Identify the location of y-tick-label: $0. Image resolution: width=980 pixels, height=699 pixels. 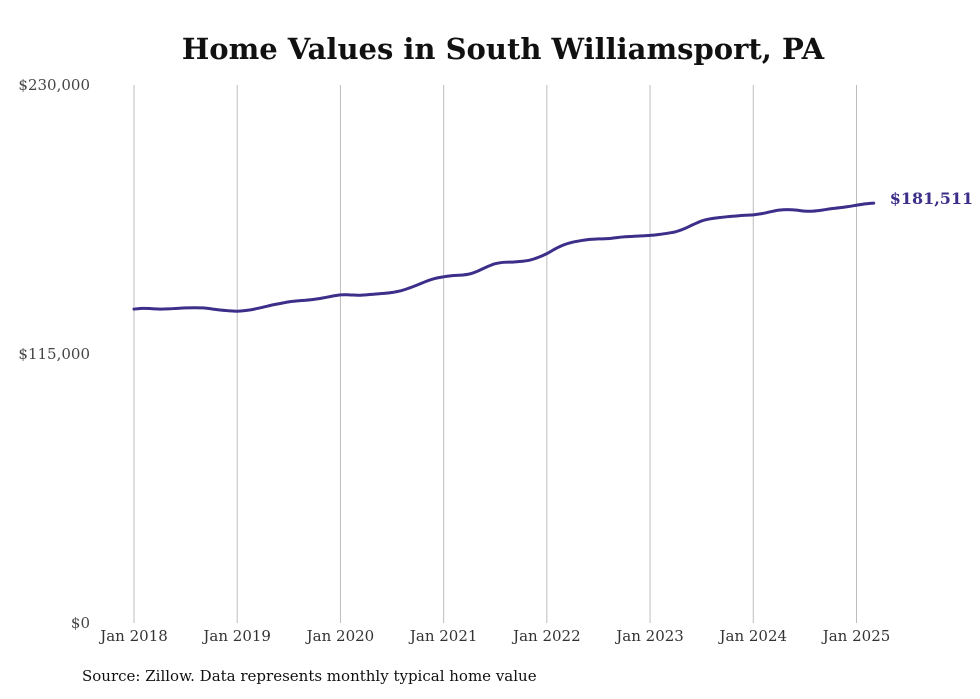
(80, 623).